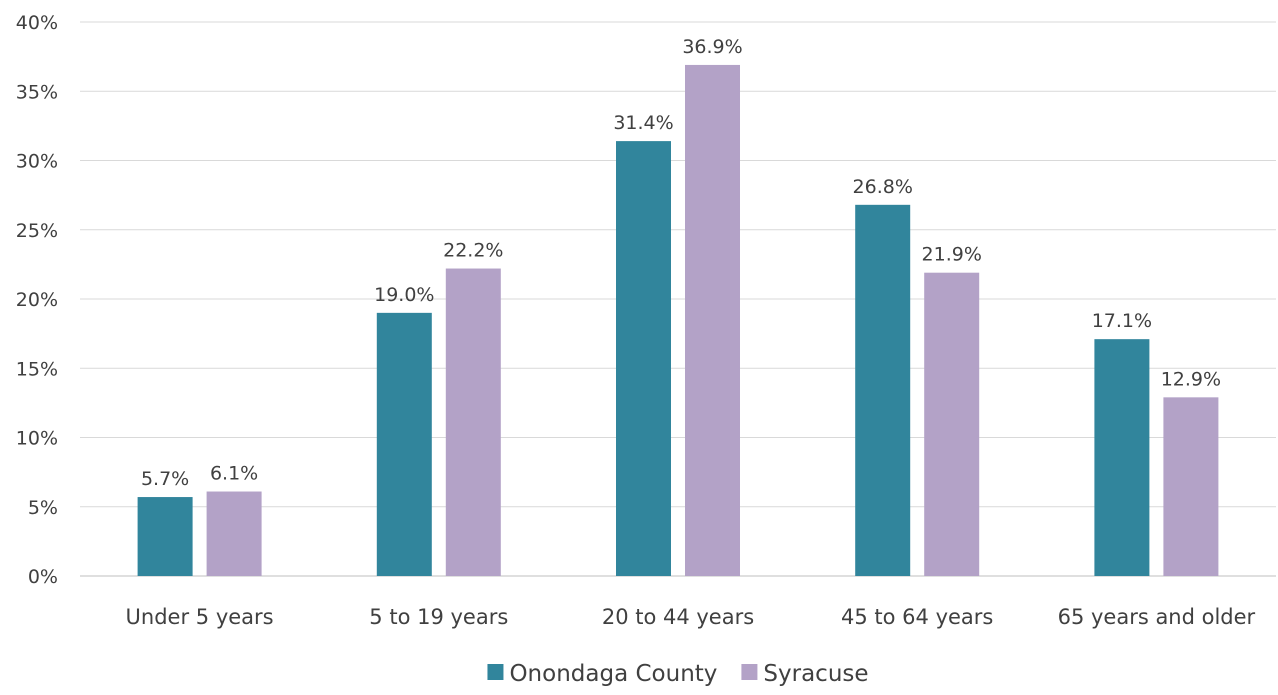  Describe the element at coordinates (613, 674) in the screenshot. I see `legend-label: Onondaga County` at that location.